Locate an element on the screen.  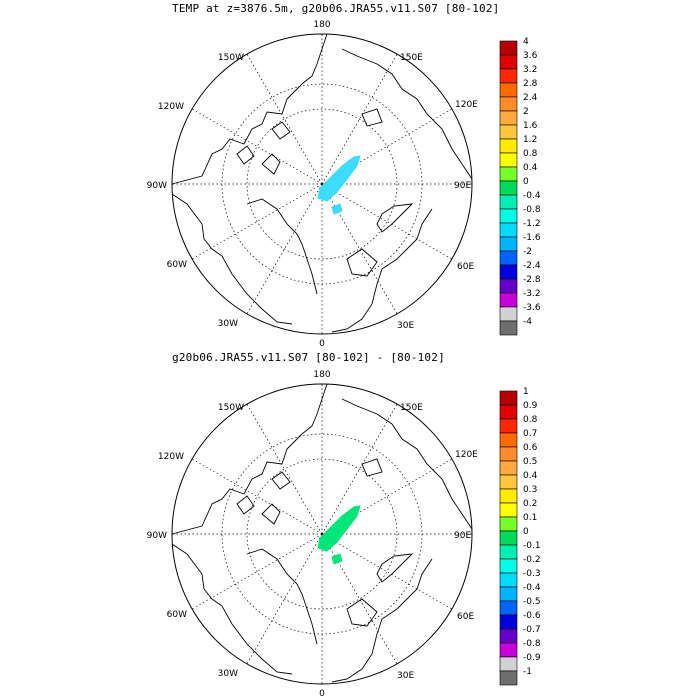
longitude-label: 60E is located at coordinates (465, 617).